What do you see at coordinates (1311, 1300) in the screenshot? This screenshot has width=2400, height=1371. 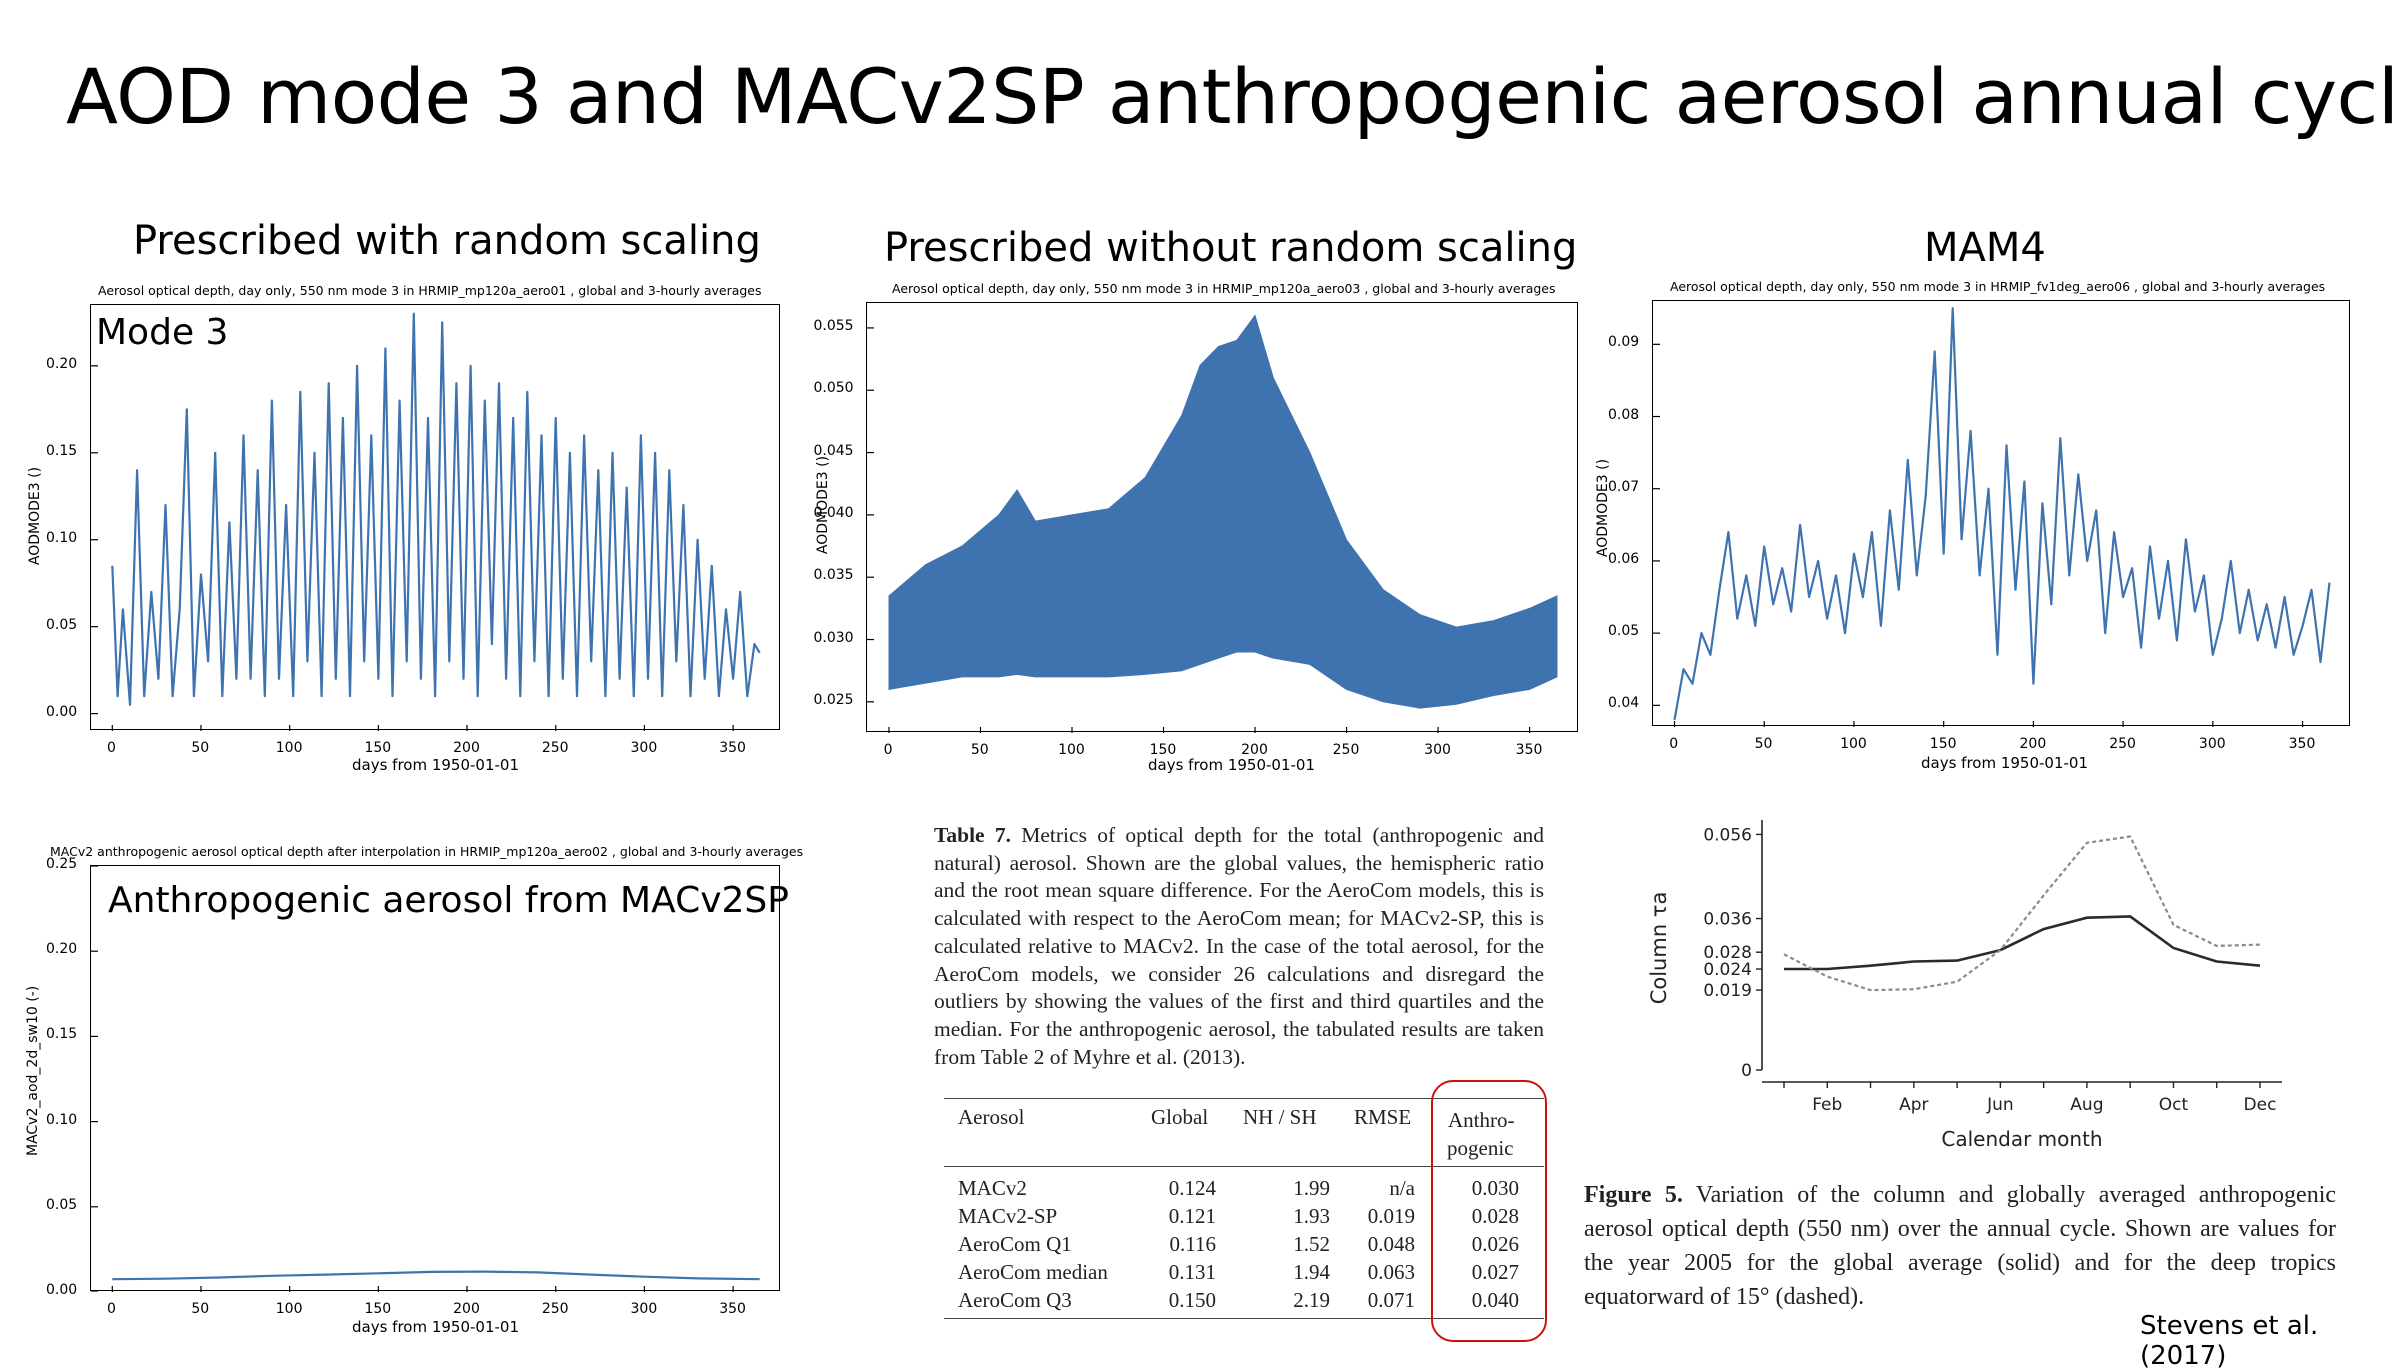 I see `table-7-cell: 2.19` at bounding box center [1311, 1300].